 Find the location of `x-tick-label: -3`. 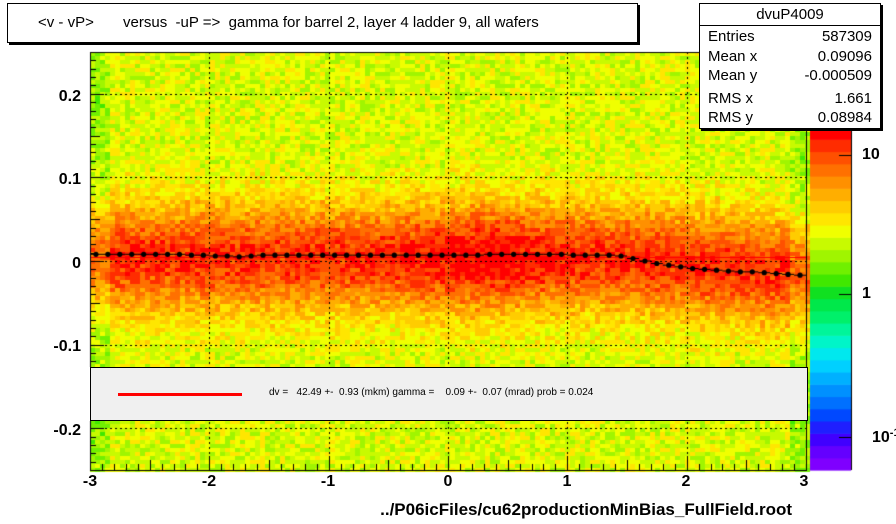

x-tick-label: -3 is located at coordinates (90, 481).